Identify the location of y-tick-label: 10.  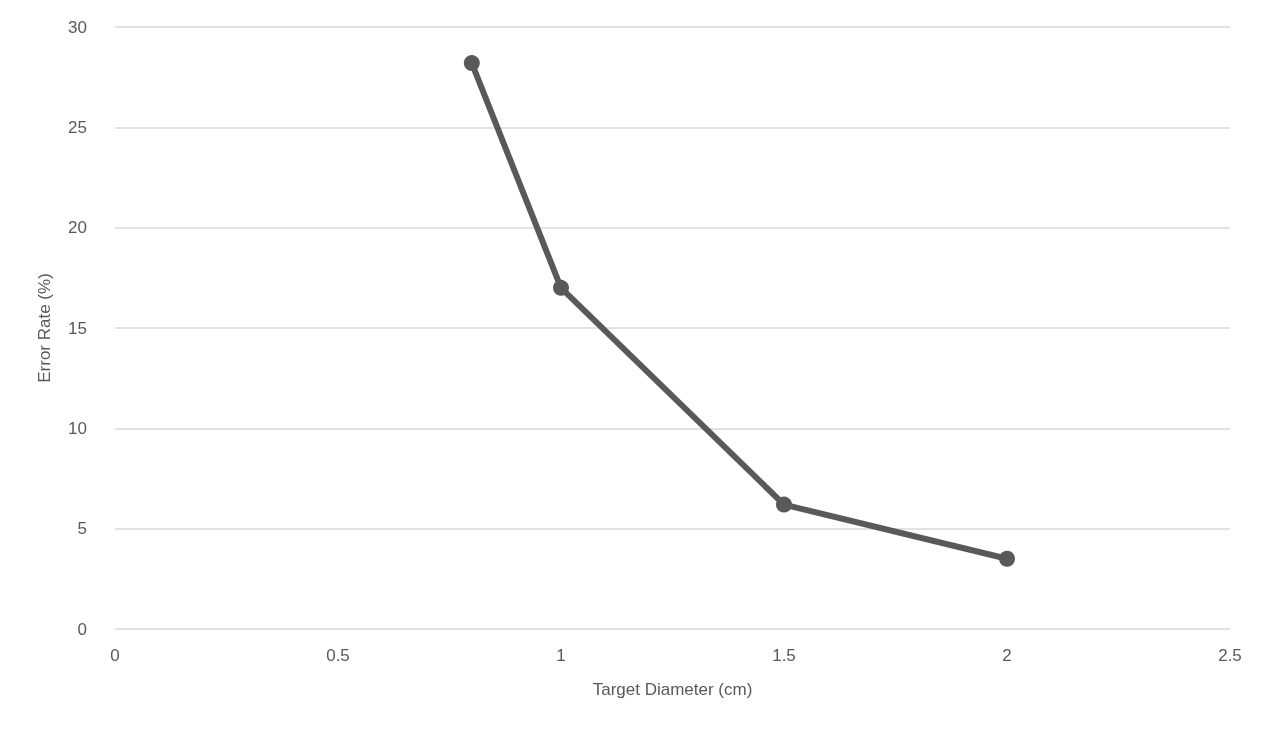
(77, 428).